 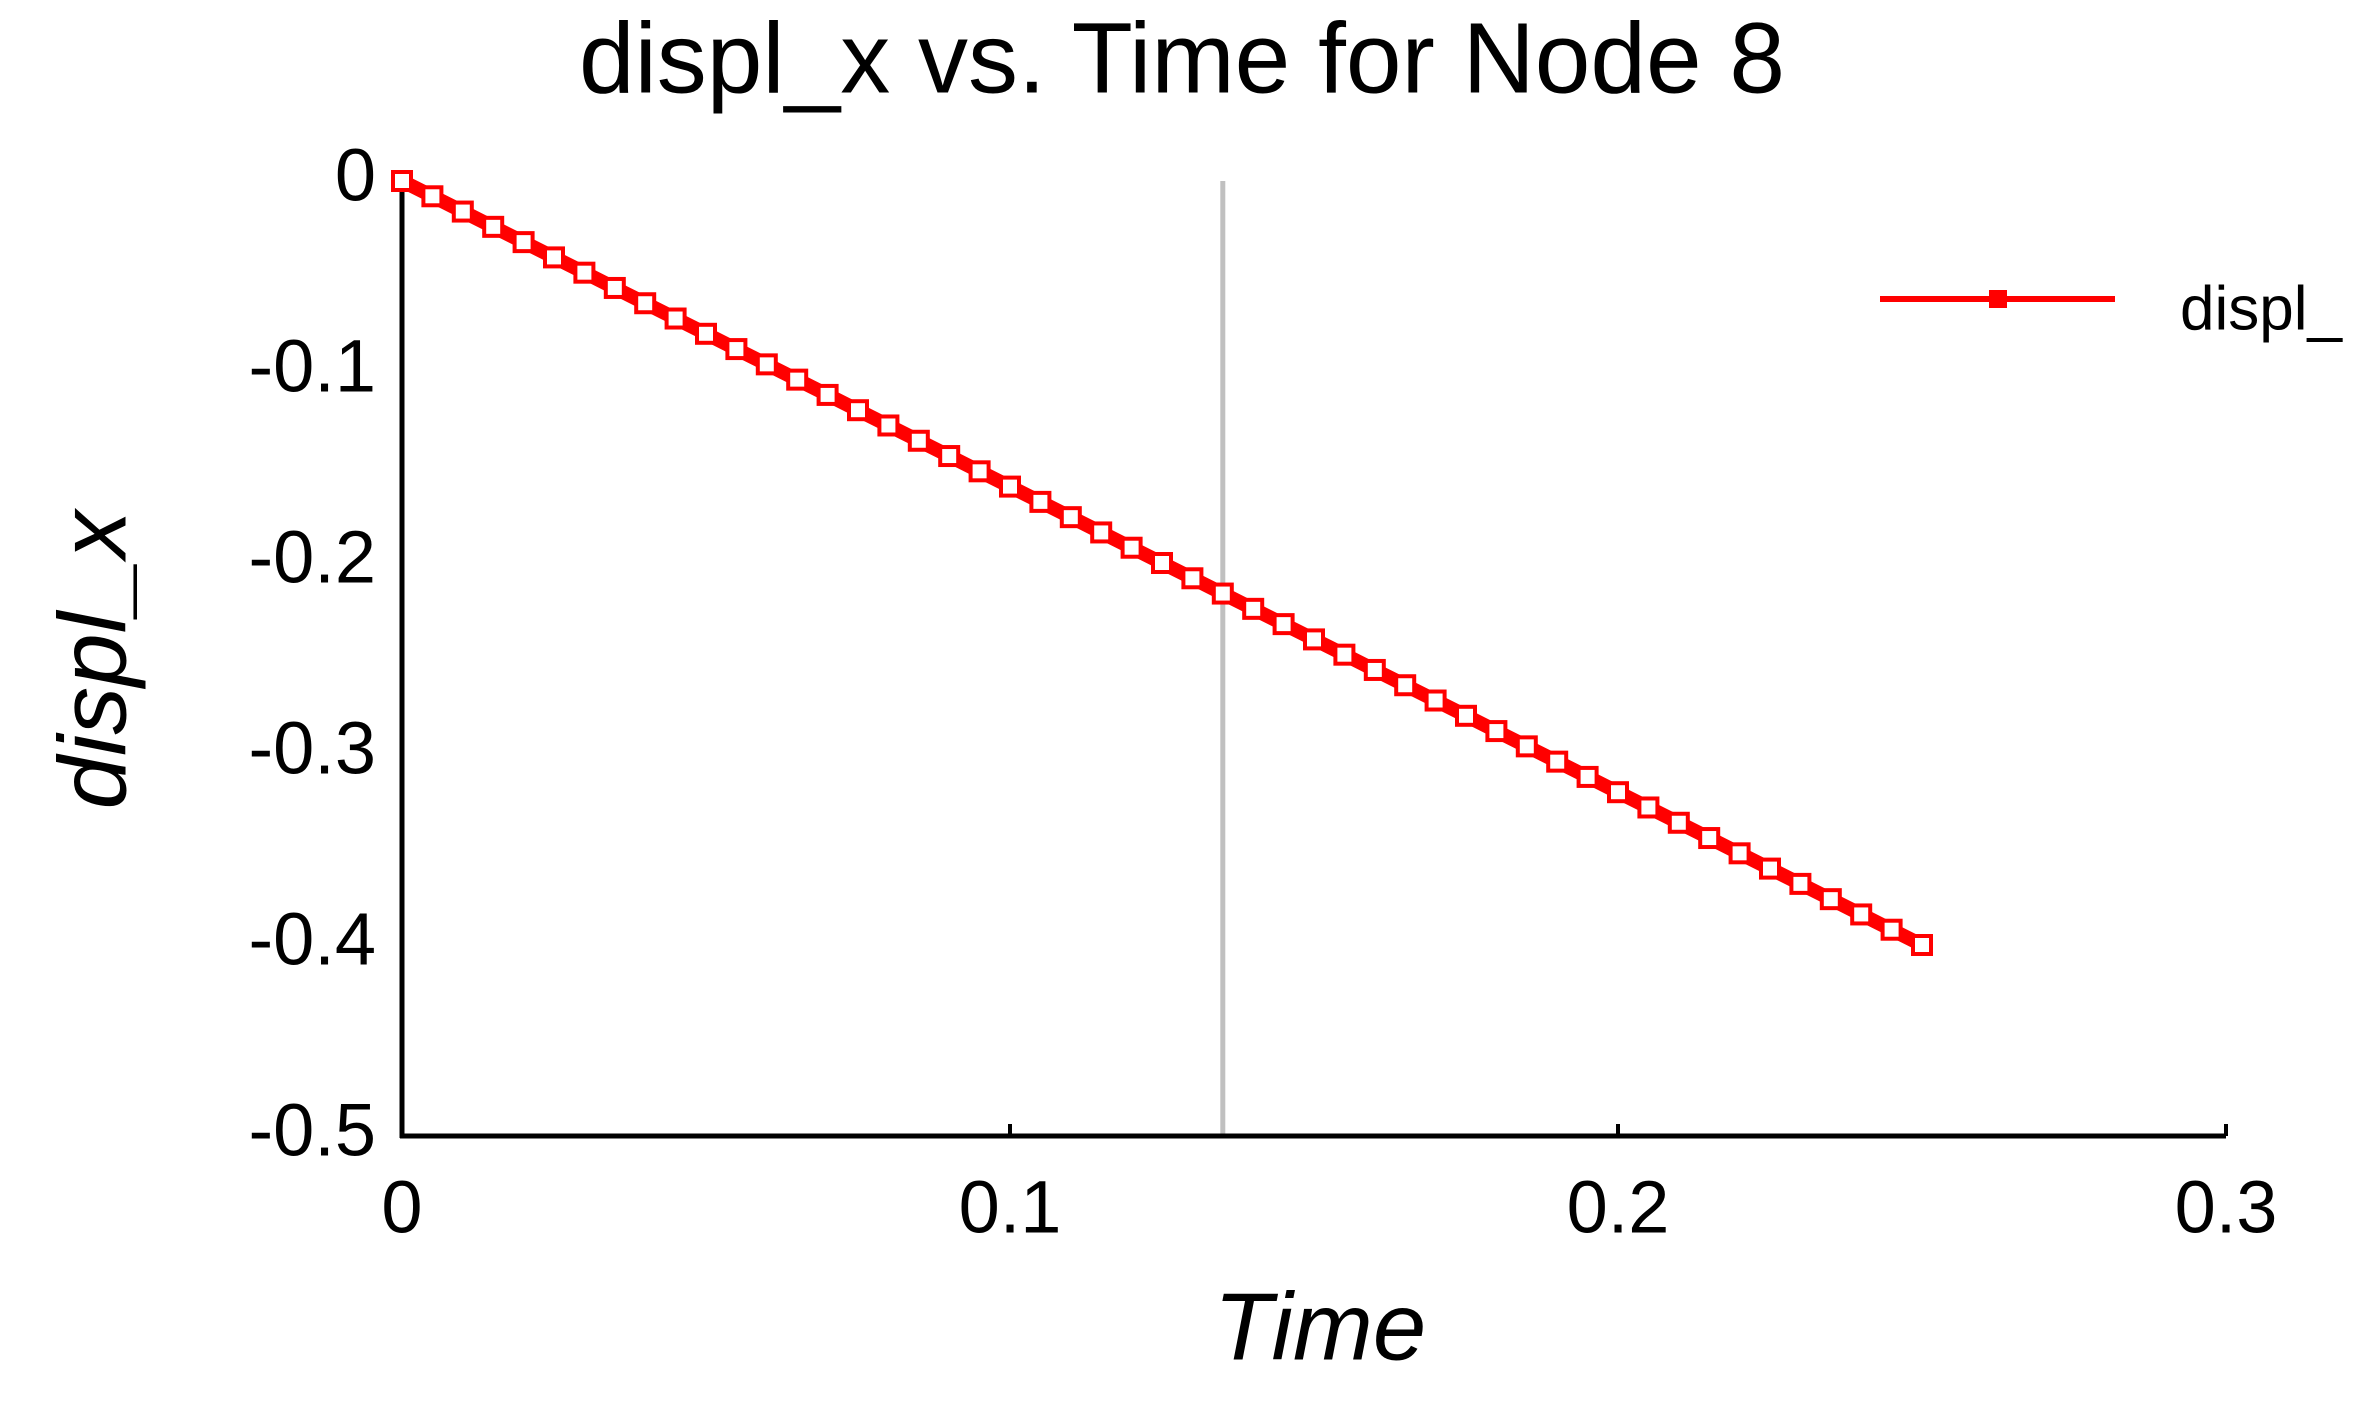 What do you see at coordinates (2226, 1207) in the screenshot?
I see `x-tick-label: 0.3` at bounding box center [2226, 1207].